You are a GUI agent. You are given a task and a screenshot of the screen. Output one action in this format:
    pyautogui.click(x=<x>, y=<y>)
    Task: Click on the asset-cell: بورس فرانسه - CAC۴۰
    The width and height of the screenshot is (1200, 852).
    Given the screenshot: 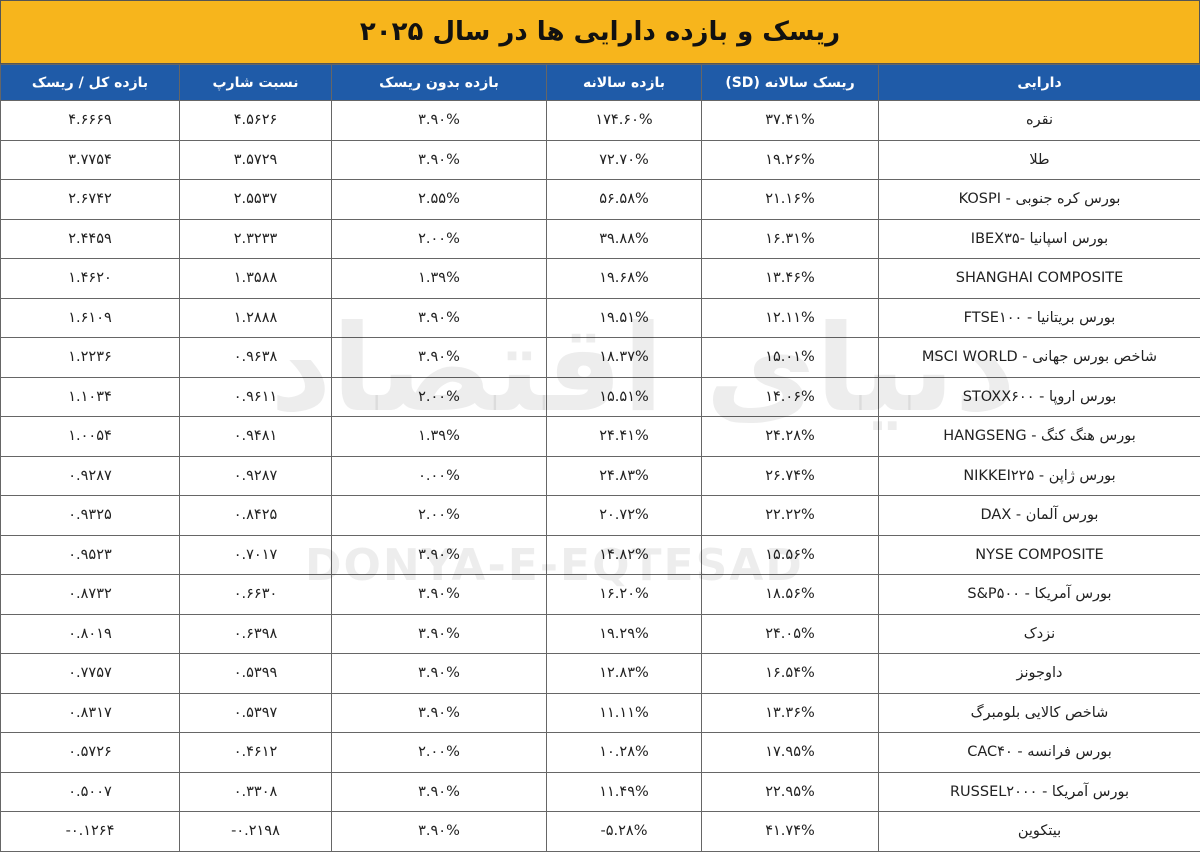 What is the action you would take?
    pyautogui.click(x=1039, y=753)
    